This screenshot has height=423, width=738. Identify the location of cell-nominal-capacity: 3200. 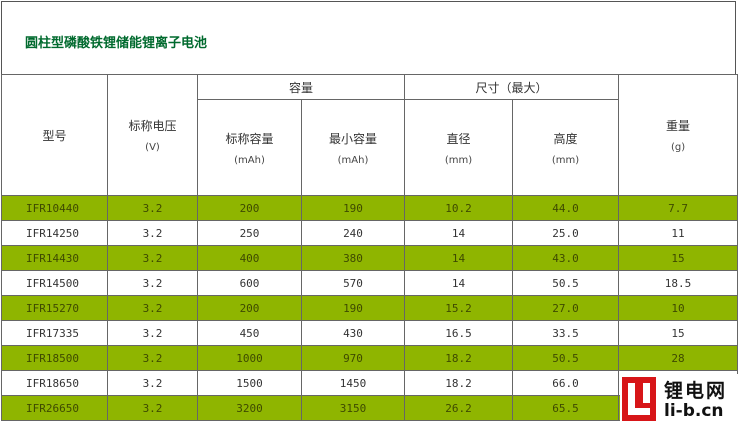
(249, 408).